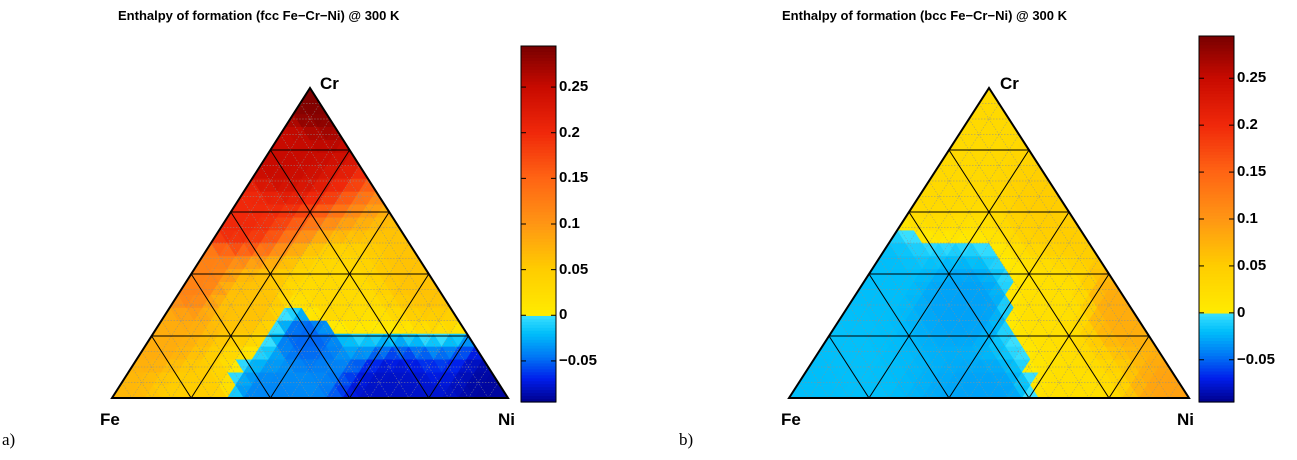 The image size is (1297, 460). Describe the element at coordinates (574, 178) in the screenshot. I see `colorbar-tick-label: 0.15` at that location.